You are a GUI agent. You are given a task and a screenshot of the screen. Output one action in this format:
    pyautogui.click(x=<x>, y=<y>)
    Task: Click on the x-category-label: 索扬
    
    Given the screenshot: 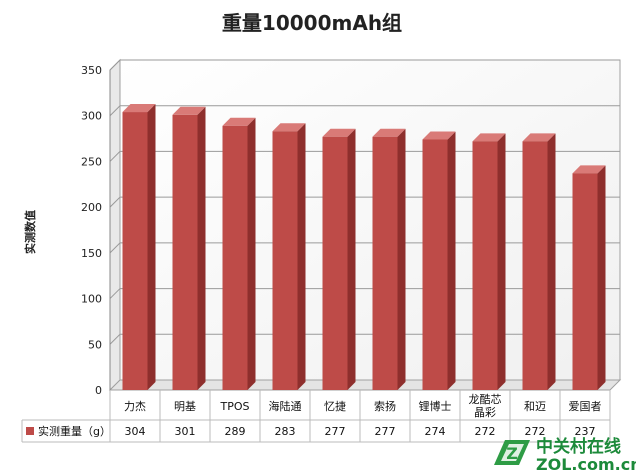 What is the action you would take?
    pyautogui.click(x=385, y=406)
    